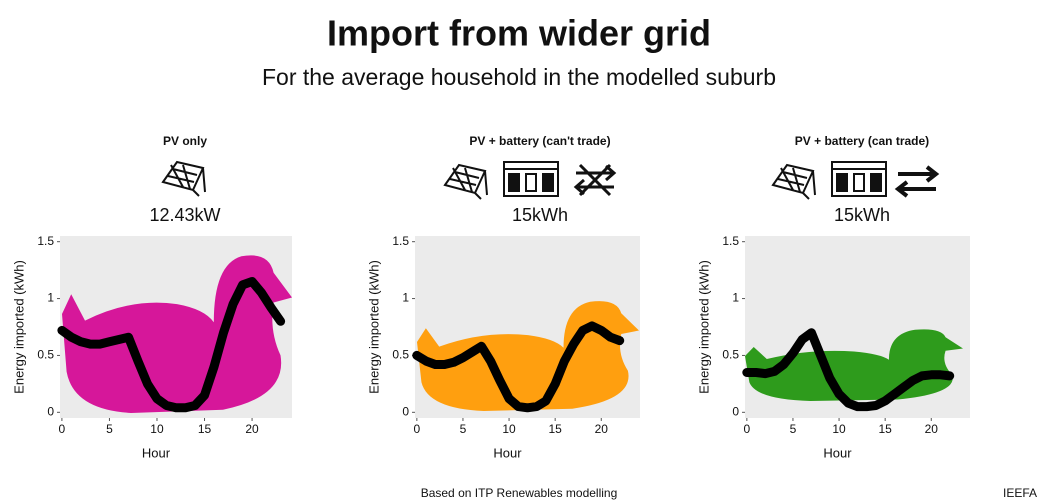 Image resolution: width=1038 pixels, height=504 pixels. I want to click on trade-icon, so click(917, 181).